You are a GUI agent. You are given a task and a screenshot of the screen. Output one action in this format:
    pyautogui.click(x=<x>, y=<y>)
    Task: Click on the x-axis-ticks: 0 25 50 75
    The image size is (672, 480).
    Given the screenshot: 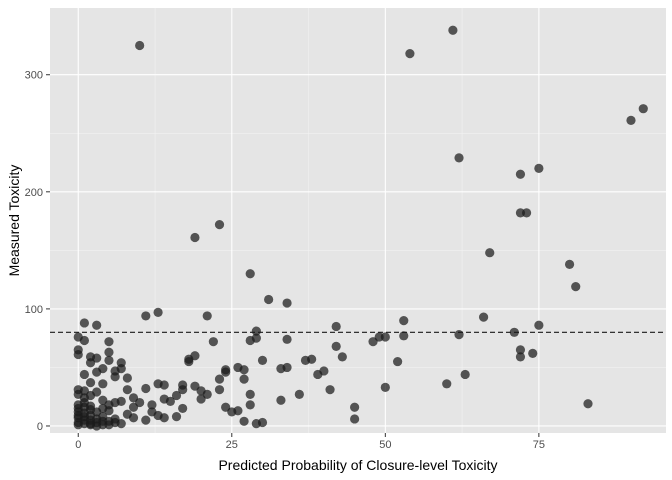 What is the action you would take?
    pyautogui.click(x=310, y=442)
    